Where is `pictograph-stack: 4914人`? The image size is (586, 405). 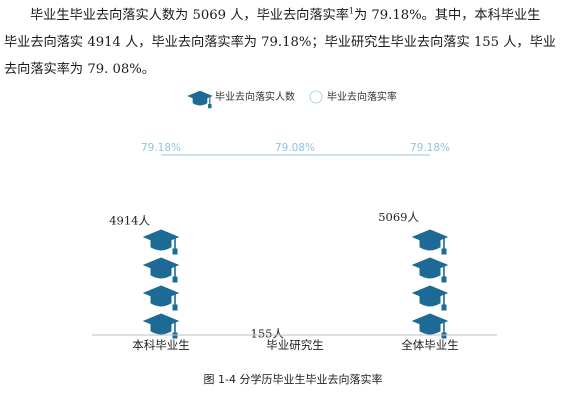
pictograph-stack: 4914人 is located at coordinates (144, 276).